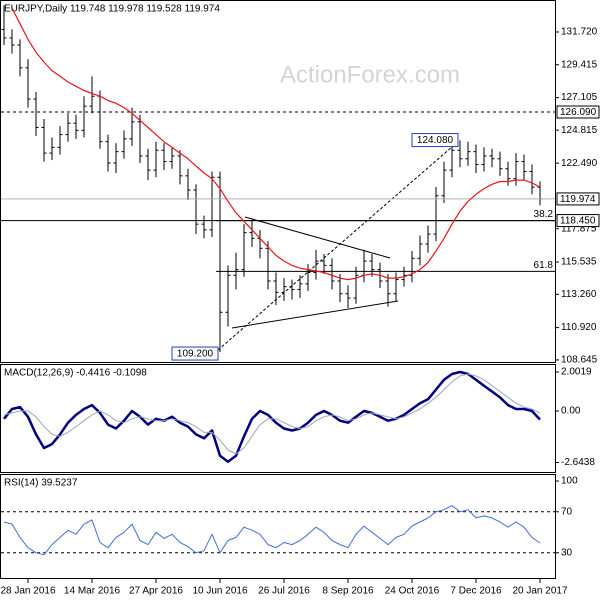  I want to click on y-tick-label: 113.260, so click(579, 294).